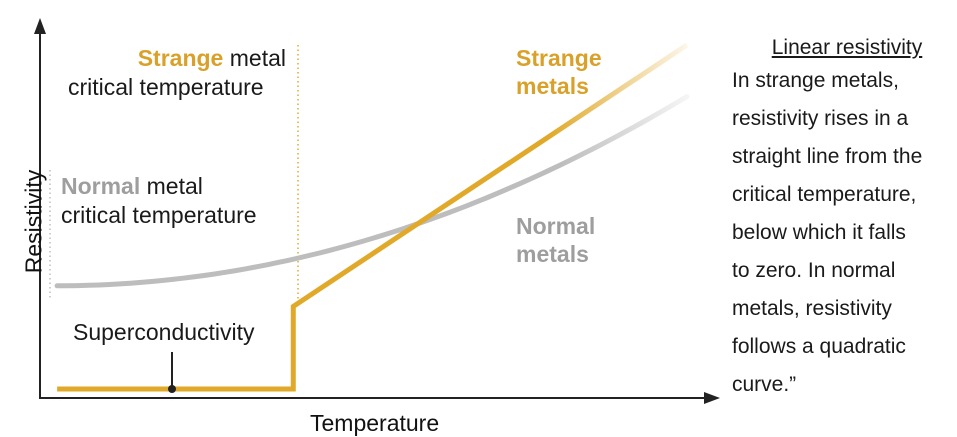 The height and width of the screenshot is (437, 957). What do you see at coordinates (820, 118) in the screenshot?
I see `side-note-line: resistivity rises in a` at bounding box center [820, 118].